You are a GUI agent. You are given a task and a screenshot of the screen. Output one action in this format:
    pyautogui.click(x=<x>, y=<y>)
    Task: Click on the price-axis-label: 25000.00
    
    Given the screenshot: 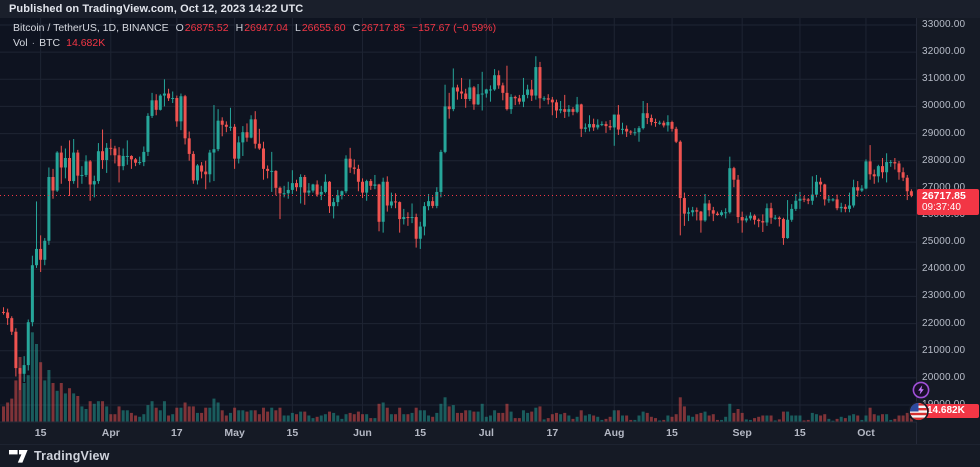 What is the action you would take?
    pyautogui.click(x=944, y=242)
    